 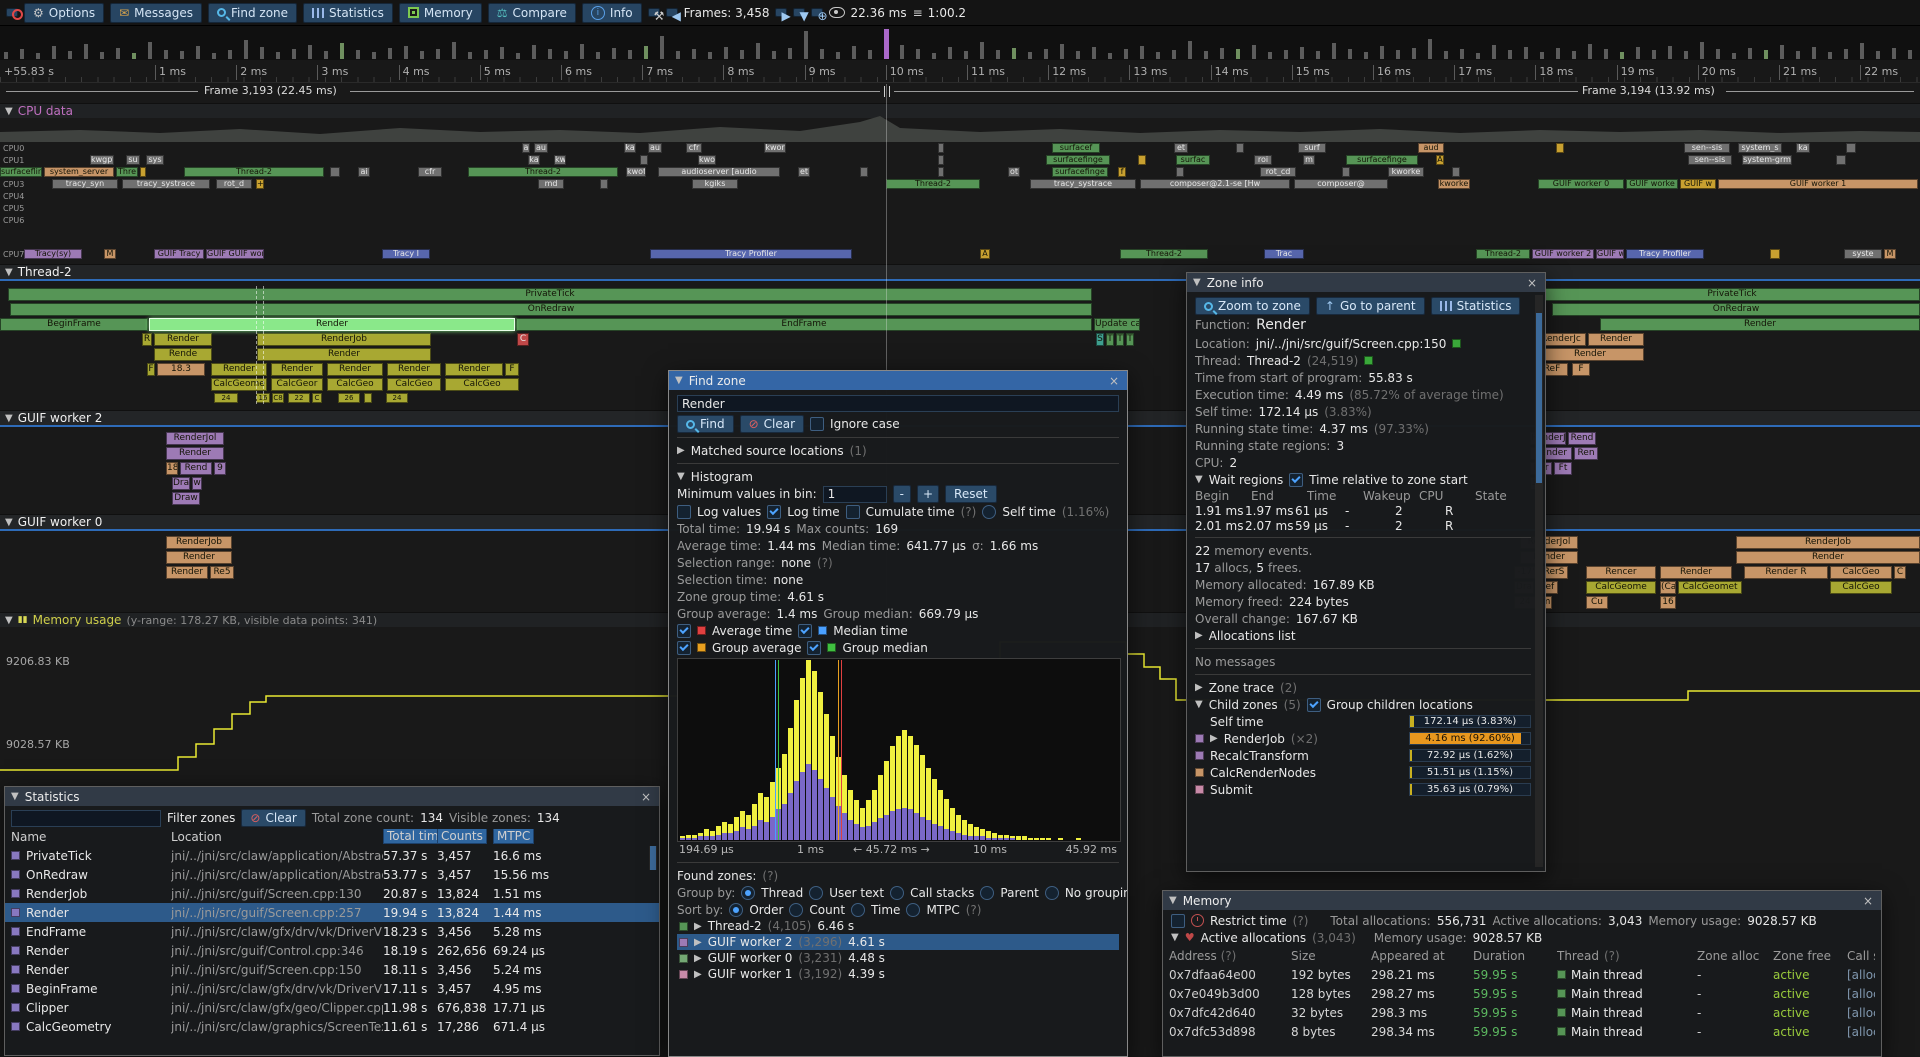 I want to click on zone: et, so click(x=1181, y=148).